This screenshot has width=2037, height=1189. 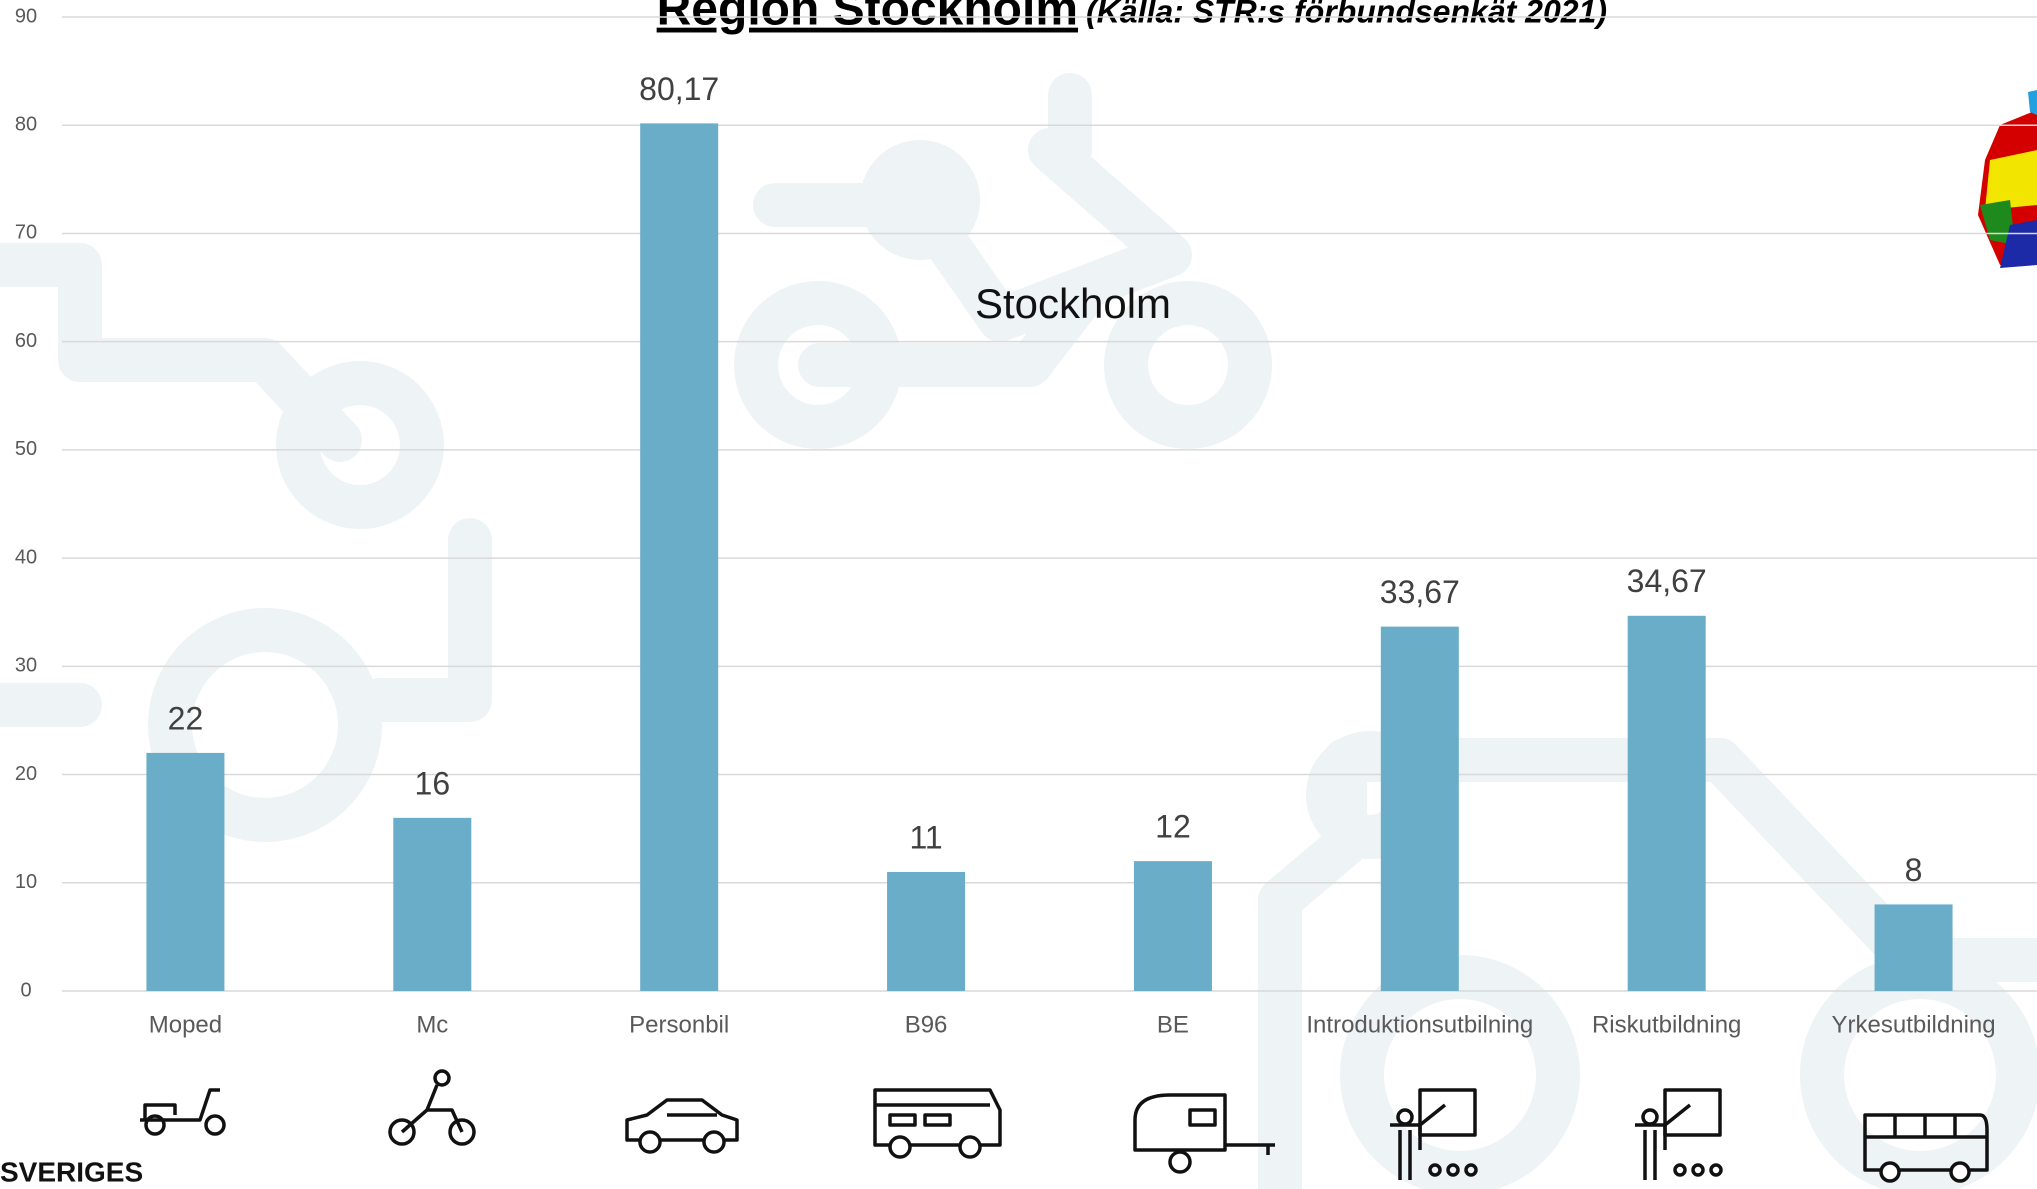 What do you see at coordinates (26, 882) in the screenshot?
I see `y-tick-label: 10` at bounding box center [26, 882].